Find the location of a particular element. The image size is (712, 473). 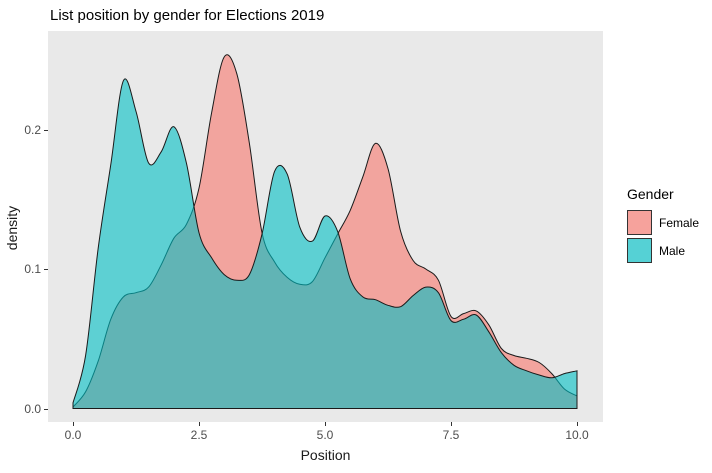

y-tick-label: 0.2 is located at coordinates (32, 129).